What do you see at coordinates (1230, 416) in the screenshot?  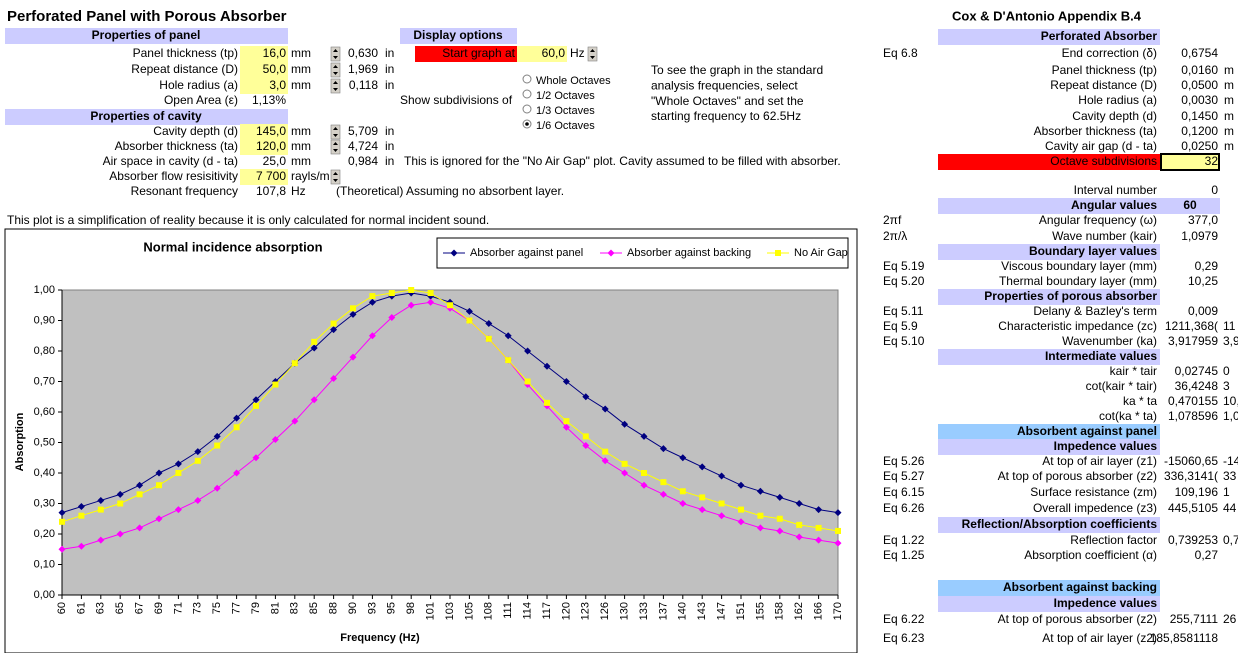 I see `calc-extra: 1,0` at bounding box center [1230, 416].